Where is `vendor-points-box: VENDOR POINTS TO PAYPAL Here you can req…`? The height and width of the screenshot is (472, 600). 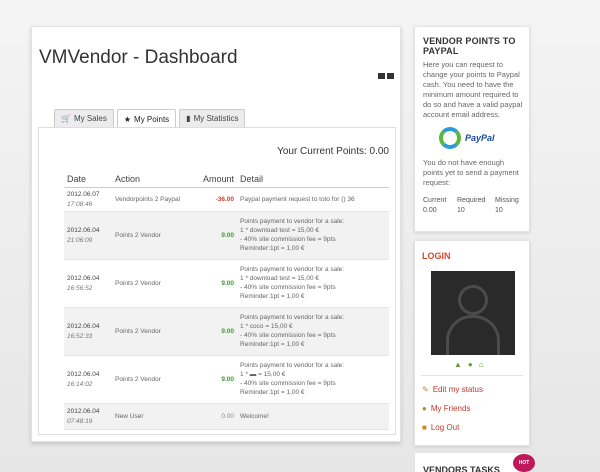 vendor-points-box: VENDOR POINTS TO PAYPAL Here you can req… is located at coordinates (472, 129).